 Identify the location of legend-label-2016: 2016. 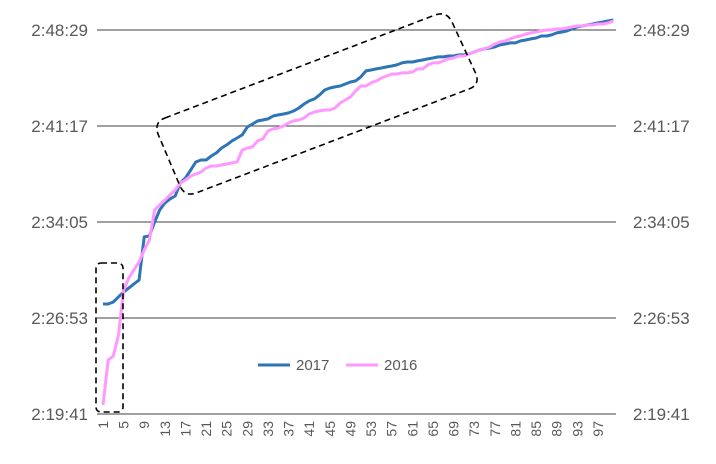
(400, 365).